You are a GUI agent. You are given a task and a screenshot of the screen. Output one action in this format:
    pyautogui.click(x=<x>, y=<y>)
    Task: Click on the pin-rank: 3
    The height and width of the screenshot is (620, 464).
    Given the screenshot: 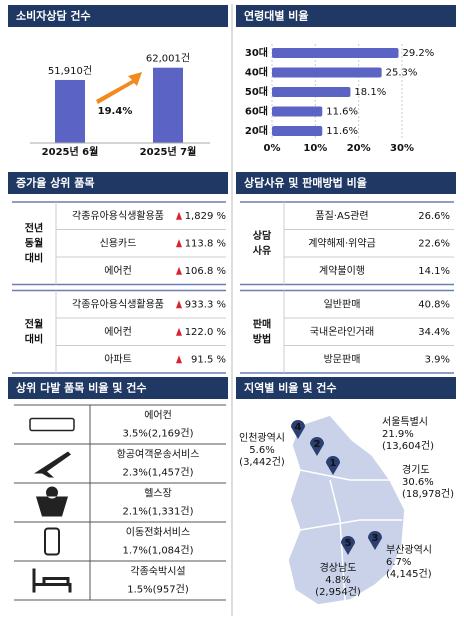 What is the action you would take?
    pyautogui.click(x=375, y=538)
    